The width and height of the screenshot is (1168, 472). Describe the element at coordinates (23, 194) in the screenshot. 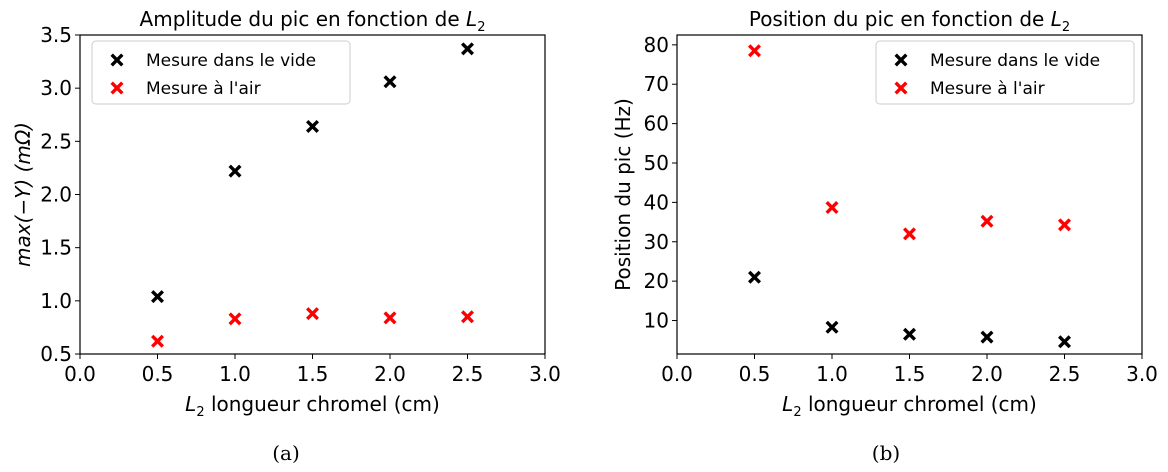

I see `y-axis-label: max(−Y) (mΩ)` at that location.